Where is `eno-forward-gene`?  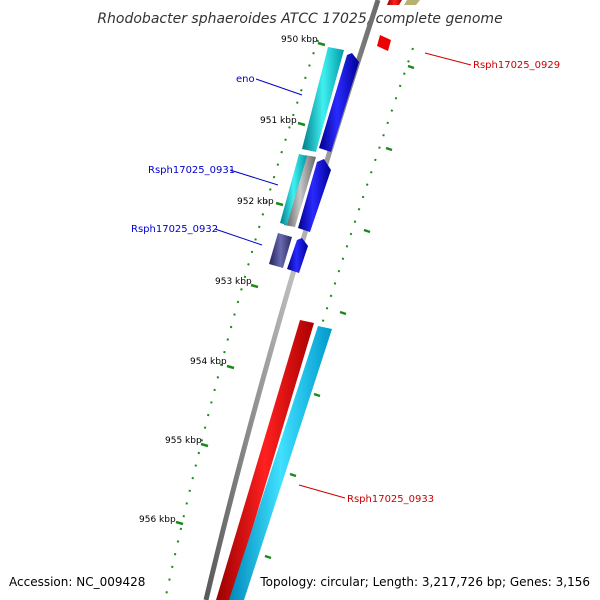 eno-forward-gene is located at coordinates (339, 102).